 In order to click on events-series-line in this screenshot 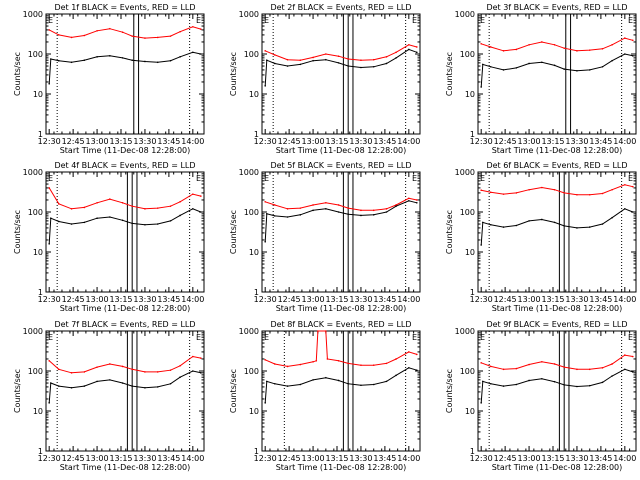, I will do `click(340, 385)`.